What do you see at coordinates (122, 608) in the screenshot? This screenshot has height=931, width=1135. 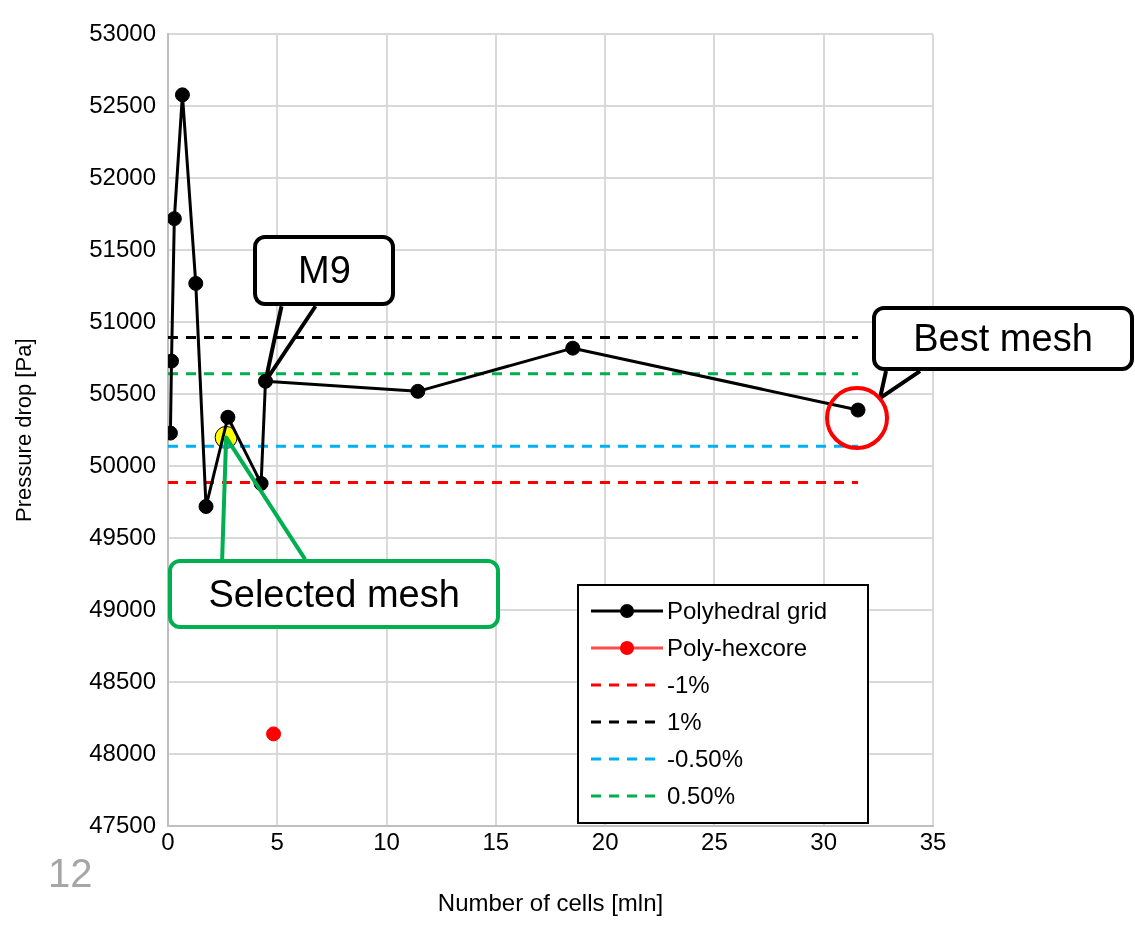 I see `y-tick-label: 49000` at bounding box center [122, 608].